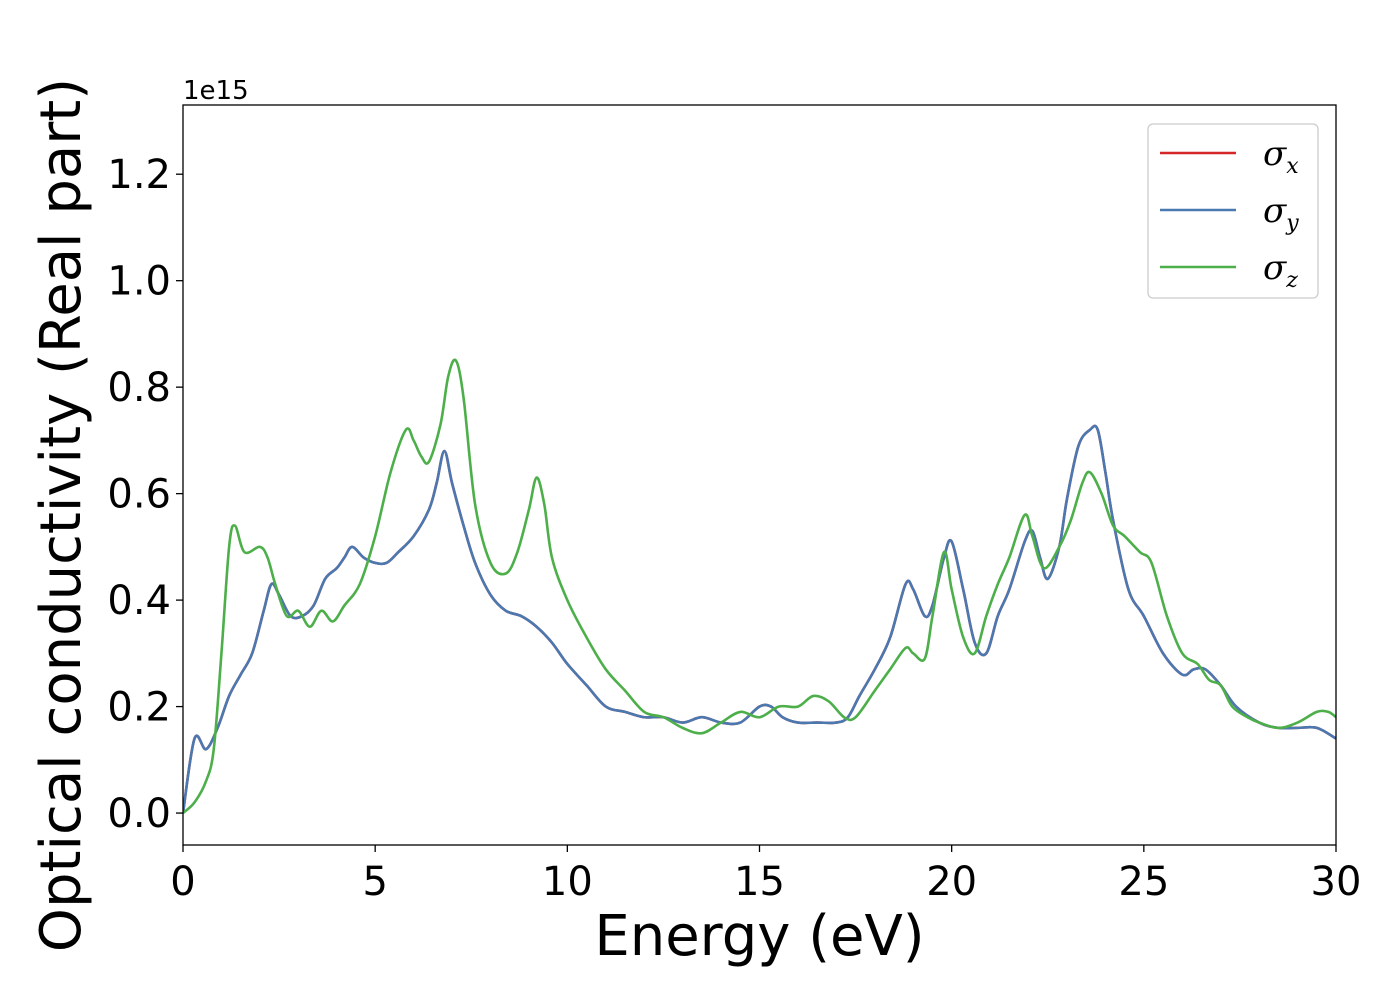  I want to click on x-tick-label: 20, so click(951, 882).